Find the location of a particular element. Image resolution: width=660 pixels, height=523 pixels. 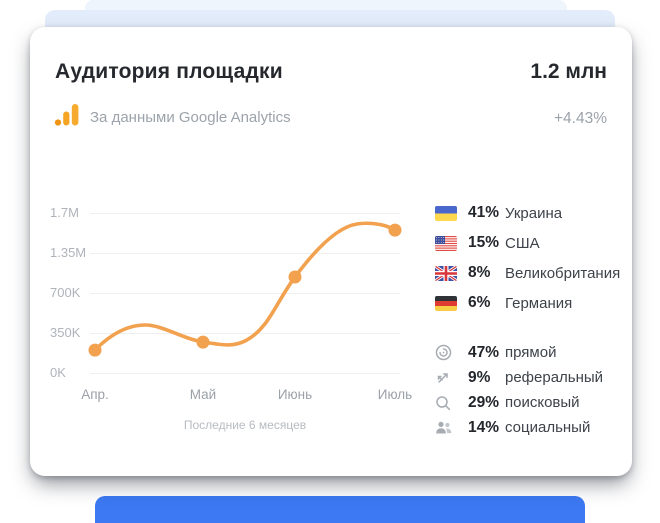

source-label: социальный is located at coordinates (548, 427).